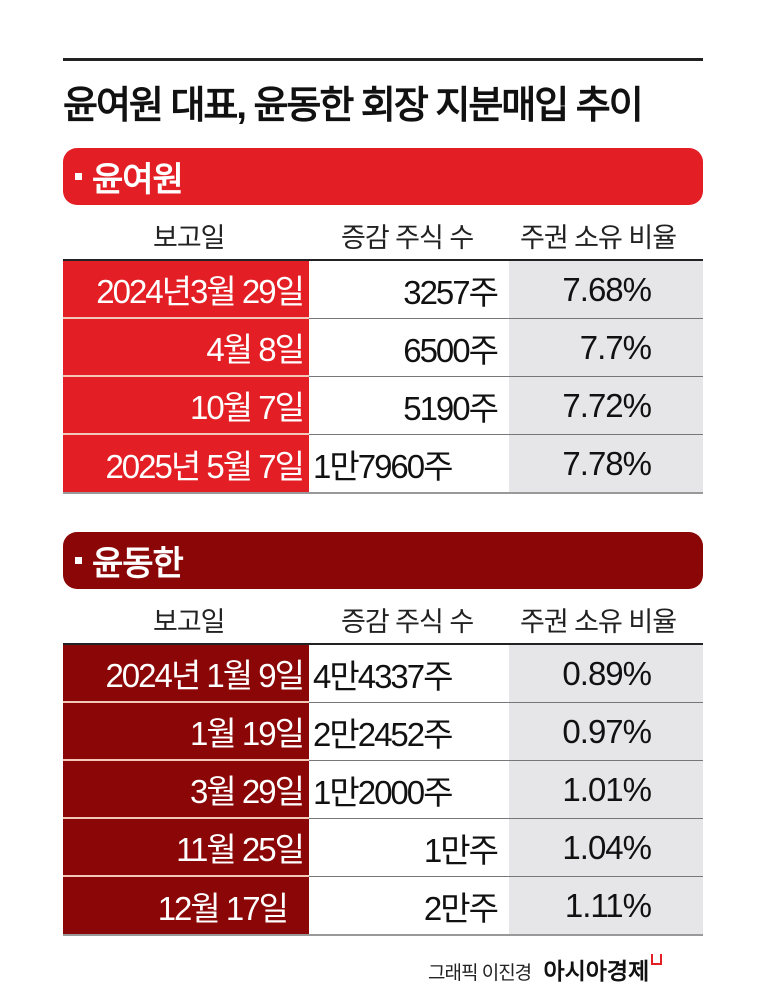 This screenshot has width=773, height=998. Describe the element at coordinates (186, 790) in the screenshot. I see `cell-date: 3월 29일` at that location.